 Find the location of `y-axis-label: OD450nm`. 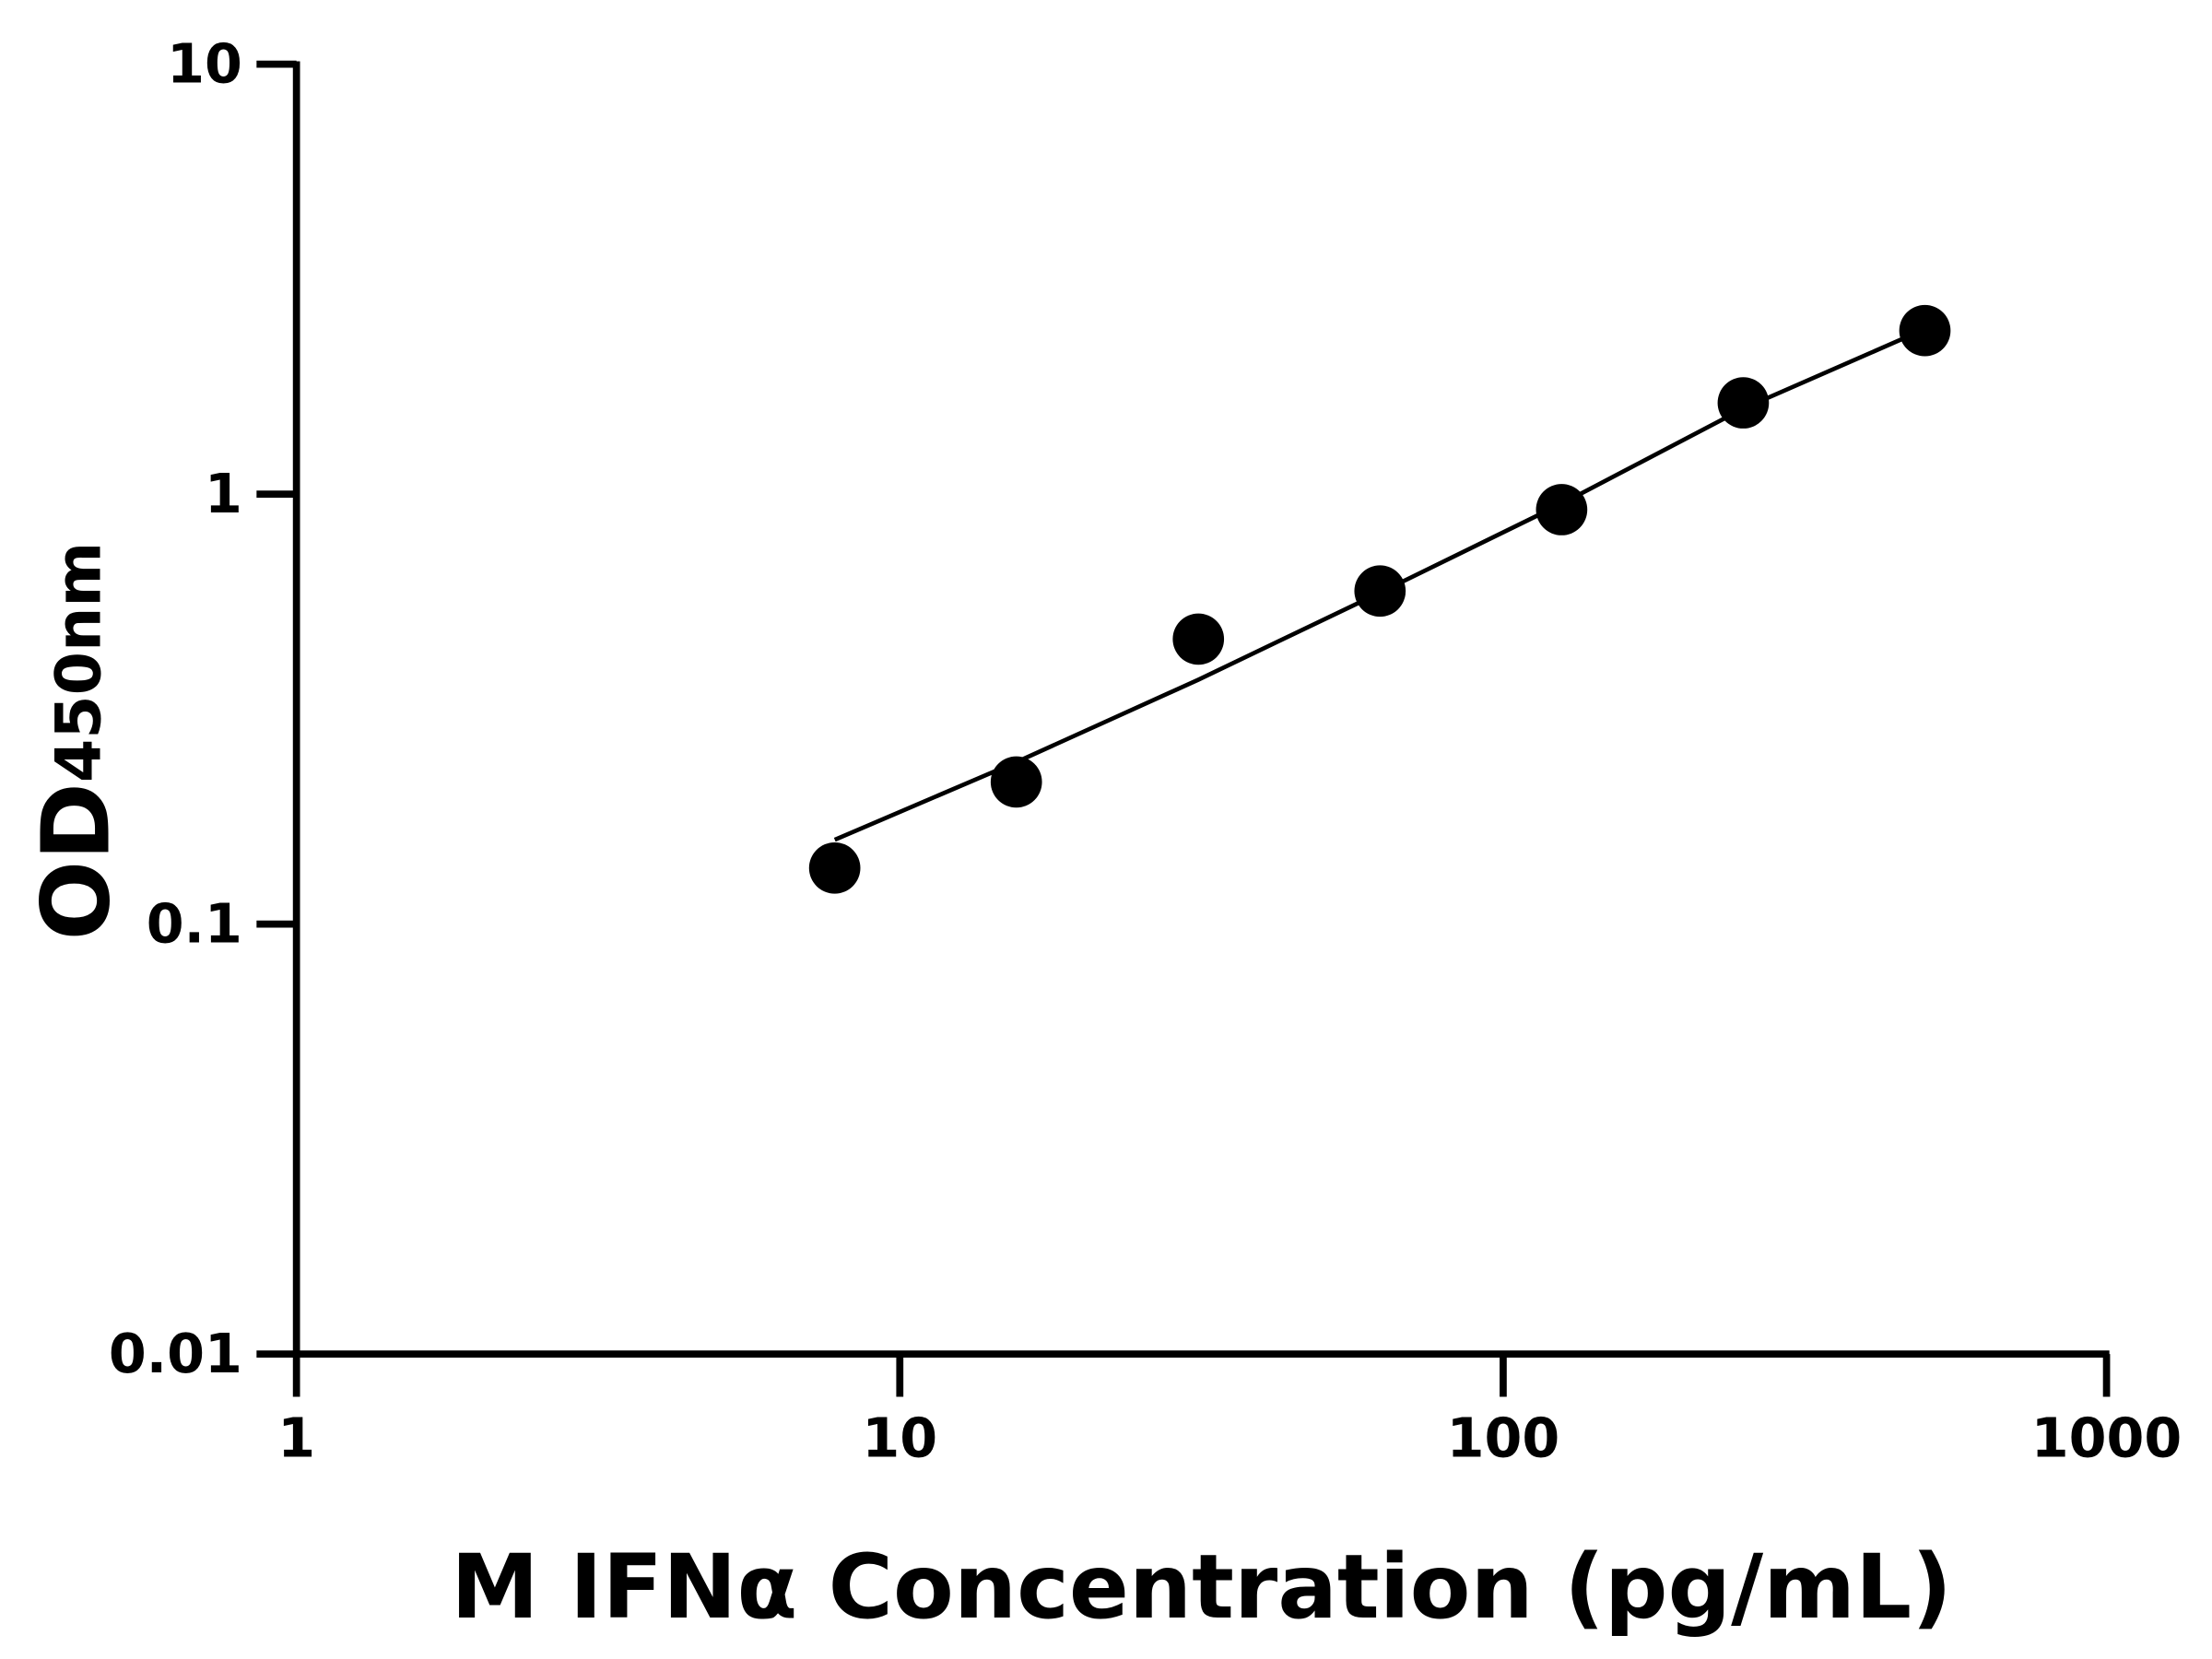

y-axis-label: OD450nm is located at coordinates (77, 741).